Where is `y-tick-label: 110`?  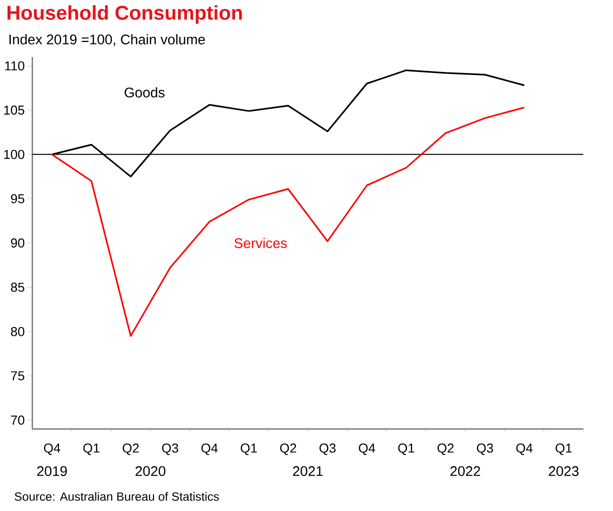
y-tick-label: 110 is located at coordinates (14, 65).